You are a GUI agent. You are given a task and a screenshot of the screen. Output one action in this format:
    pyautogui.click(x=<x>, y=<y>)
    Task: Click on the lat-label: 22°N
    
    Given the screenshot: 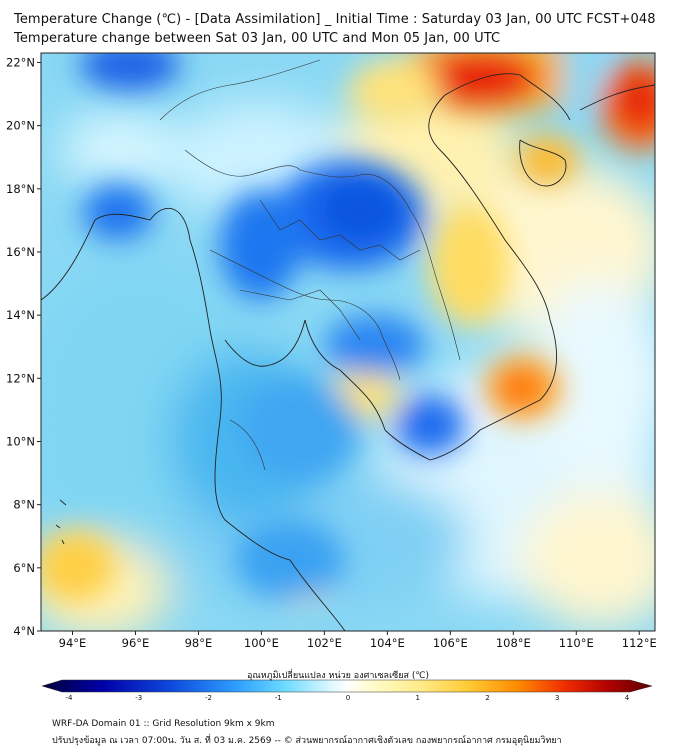 What is the action you would take?
    pyautogui.click(x=20, y=62)
    